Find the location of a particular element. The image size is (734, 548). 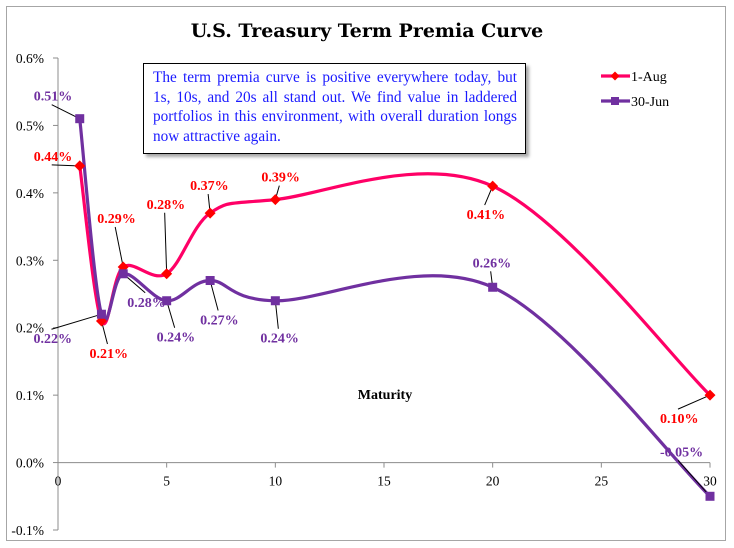

y-tick-label: -0.1% is located at coordinates (27, 530).